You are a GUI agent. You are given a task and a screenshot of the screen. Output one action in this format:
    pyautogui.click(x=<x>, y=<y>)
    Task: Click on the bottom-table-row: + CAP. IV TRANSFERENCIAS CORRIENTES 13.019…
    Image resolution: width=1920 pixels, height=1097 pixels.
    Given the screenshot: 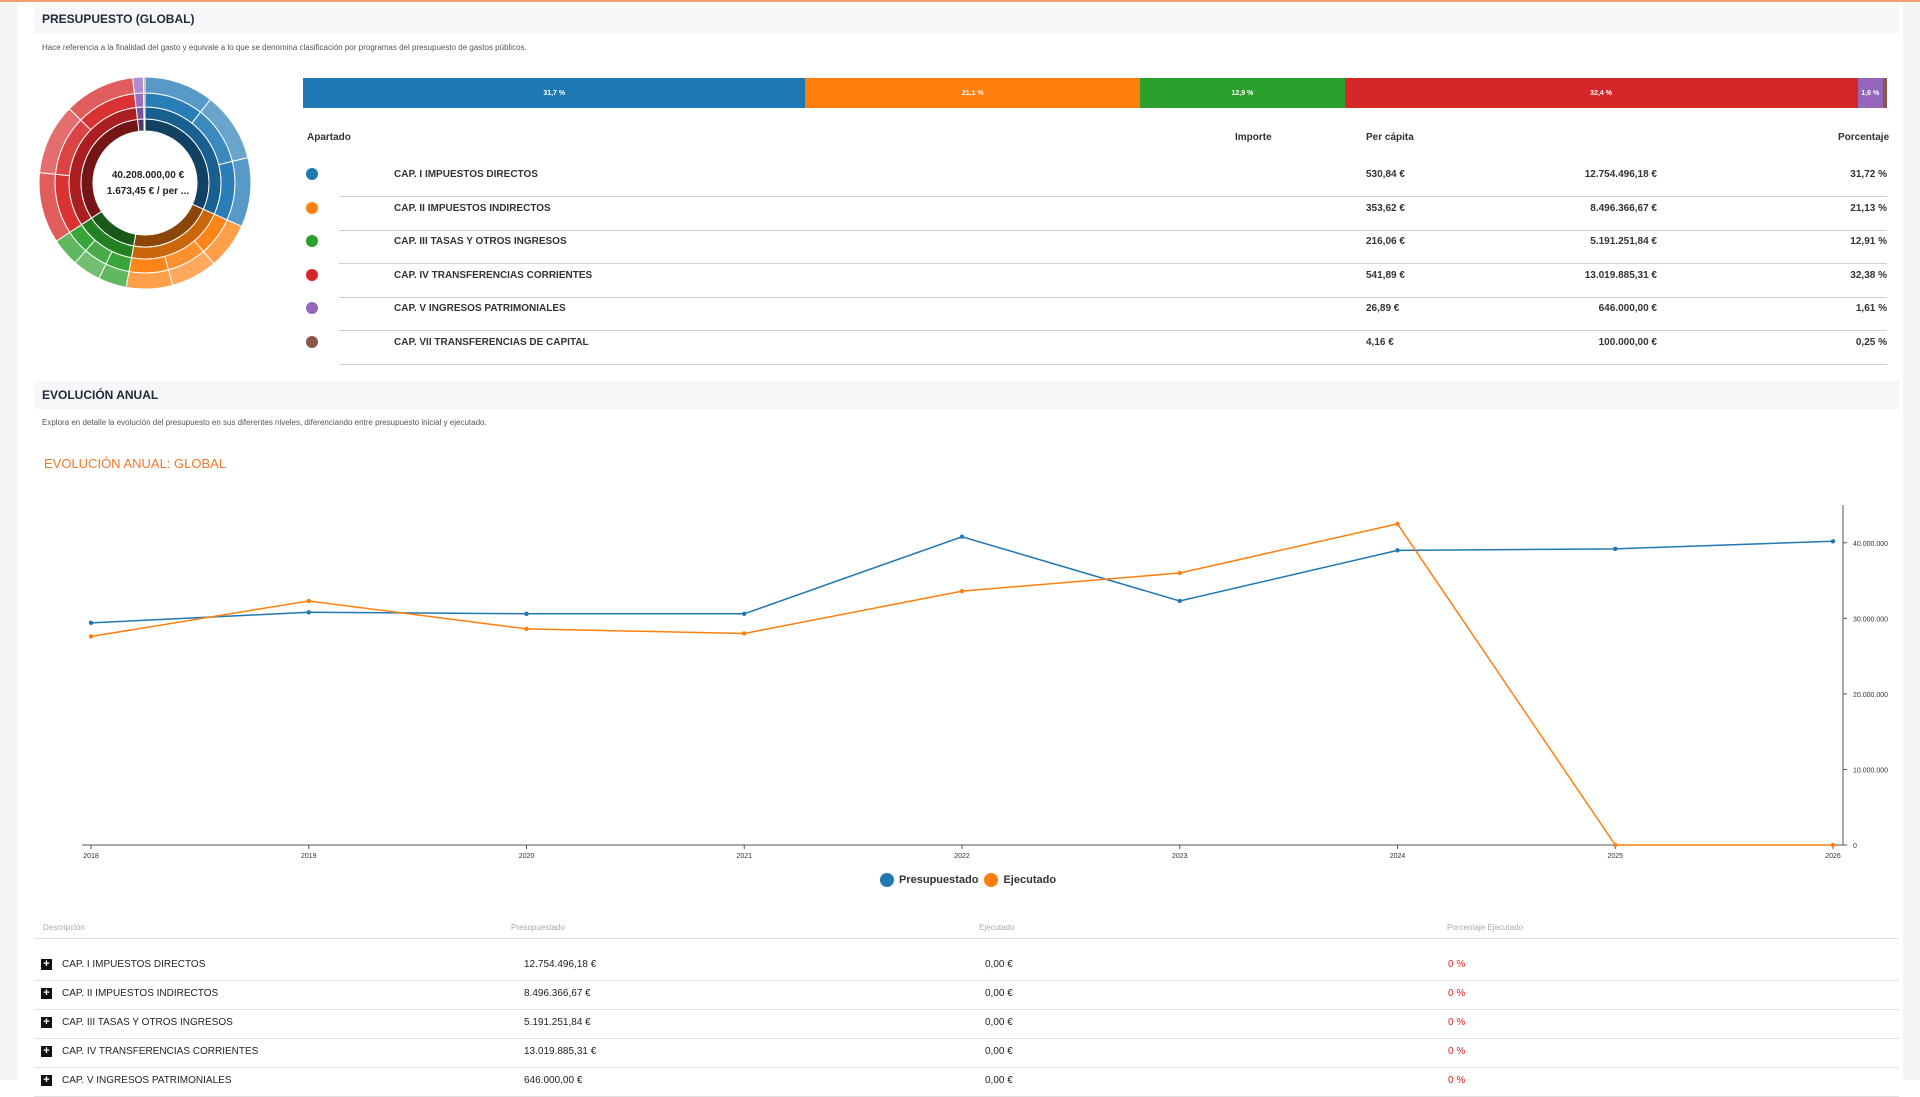 What is the action you would take?
    pyautogui.click(x=966, y=1053)
    